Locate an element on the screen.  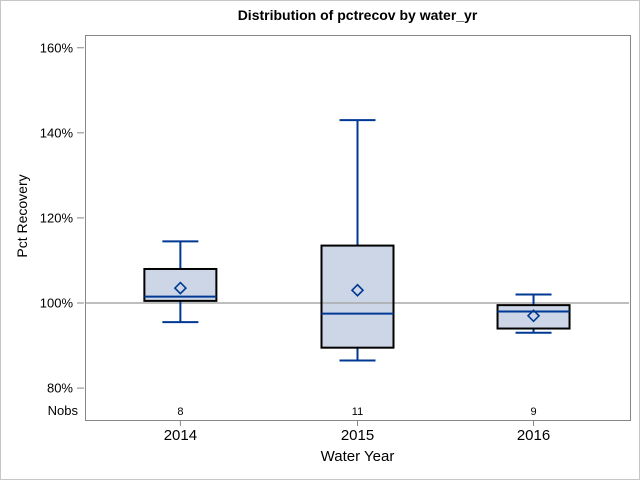
nobs-value: 8 is located at coordinates (180, 412).